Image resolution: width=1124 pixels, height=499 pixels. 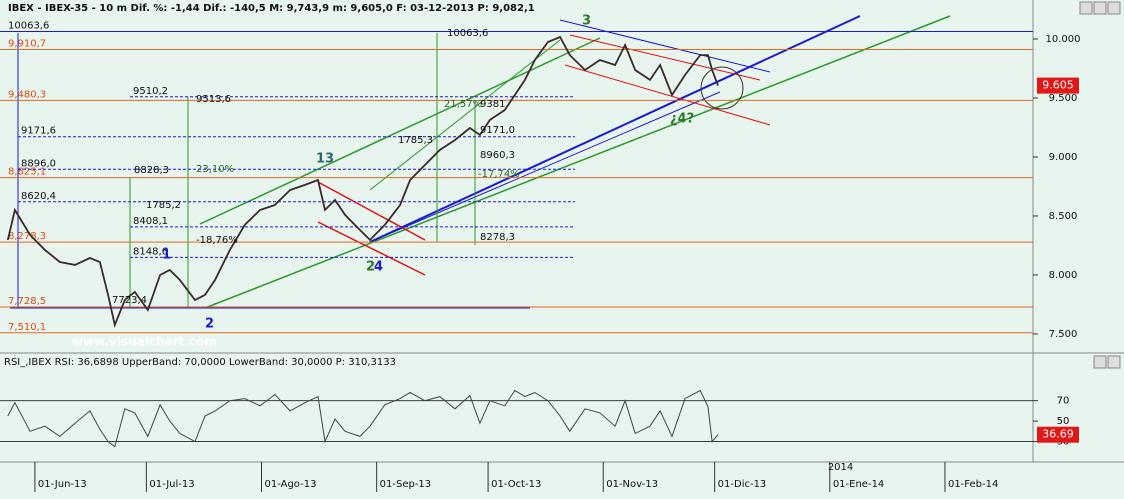 What do you see at coordinates (973, 484) in the screenshot?
I see `x-tick-label: 01-Feb-14` at bounding box center [973, 484].